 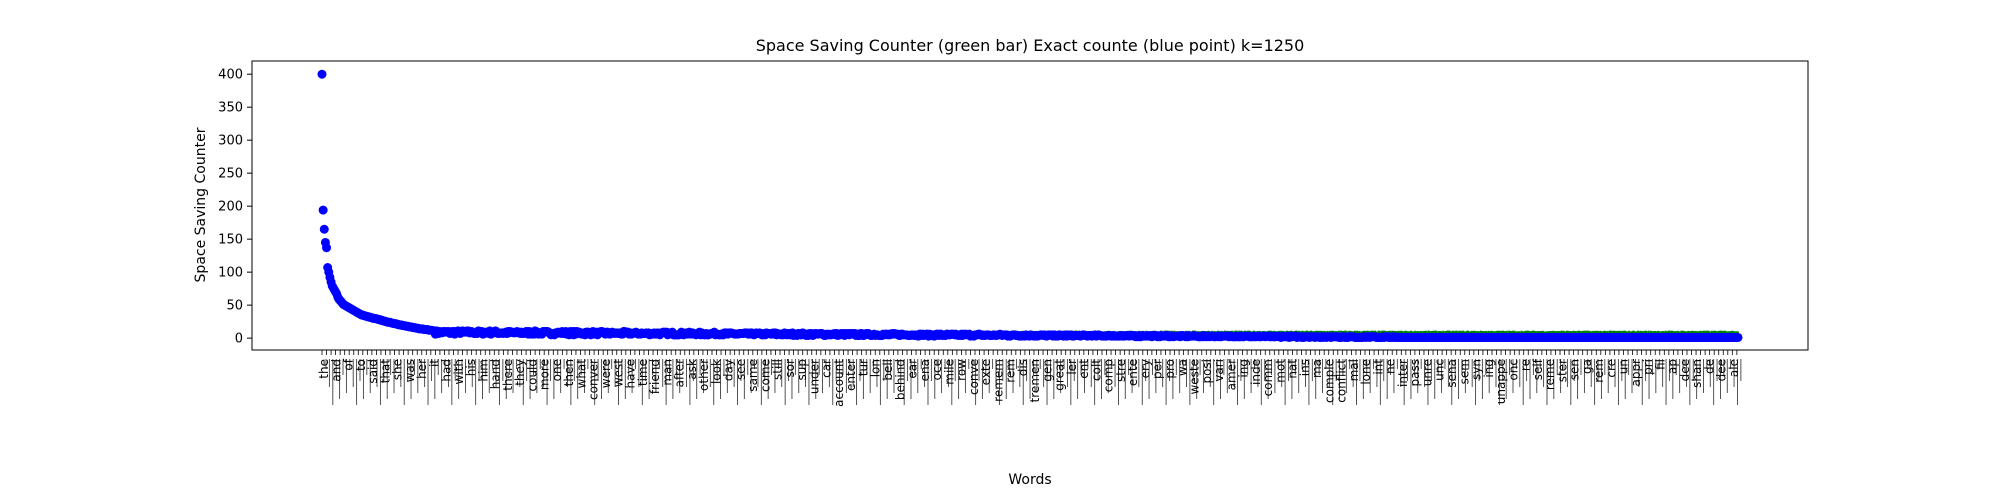 I want to click on x-word-label: inter, so click(x=1403, y=373).